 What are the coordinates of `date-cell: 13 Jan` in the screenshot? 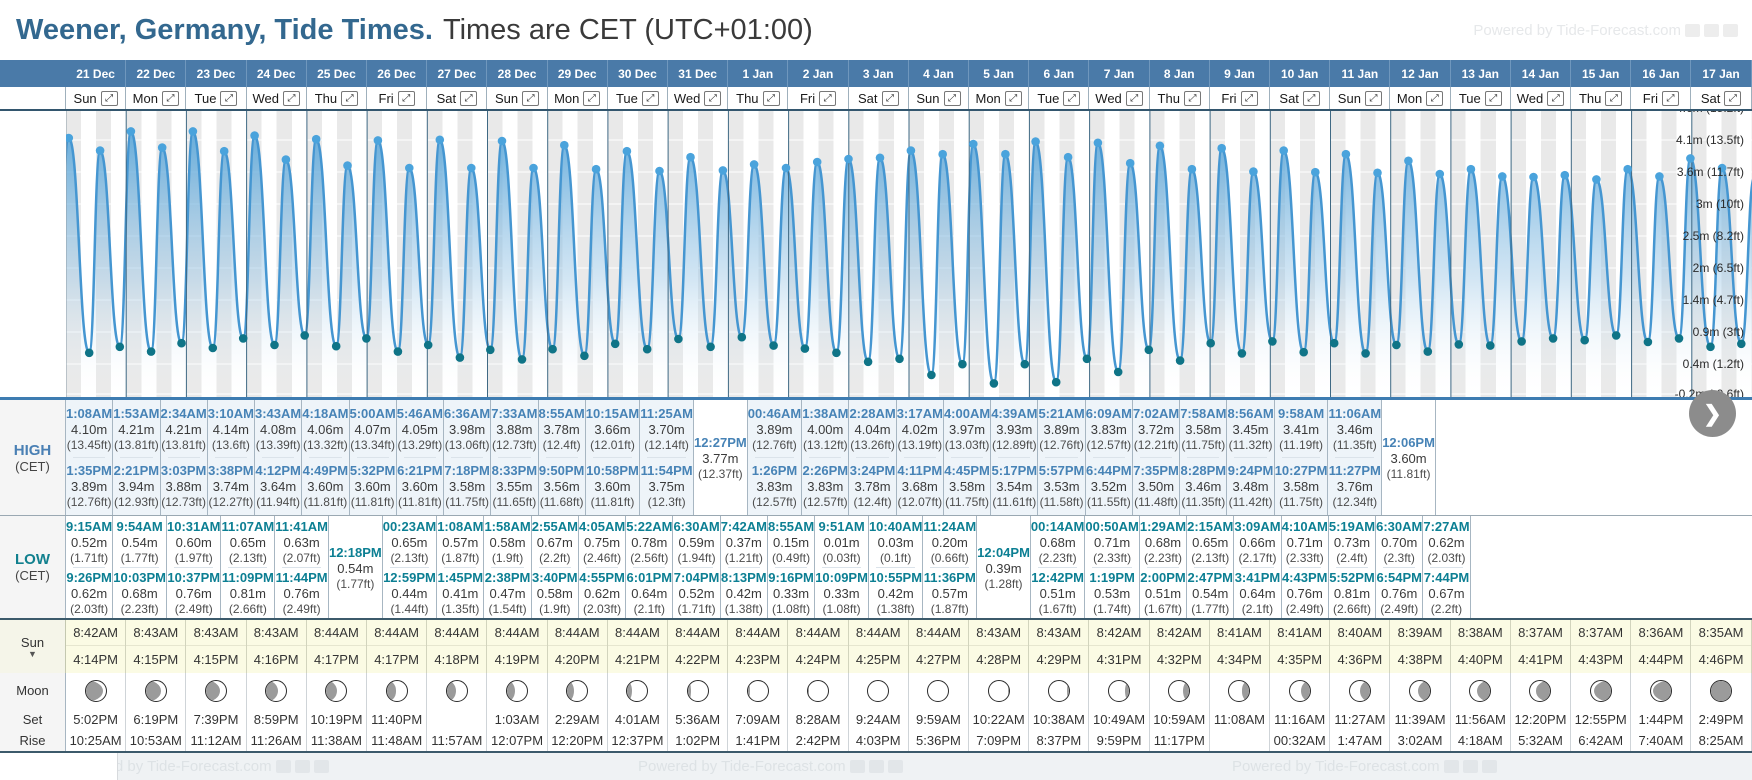 It's located at (1481, 73).